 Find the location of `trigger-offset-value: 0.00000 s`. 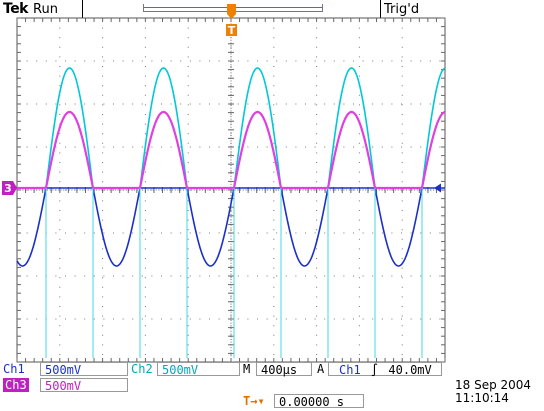

trigger-offset-value: 0.00000 s is located at coordinates (319, 401).